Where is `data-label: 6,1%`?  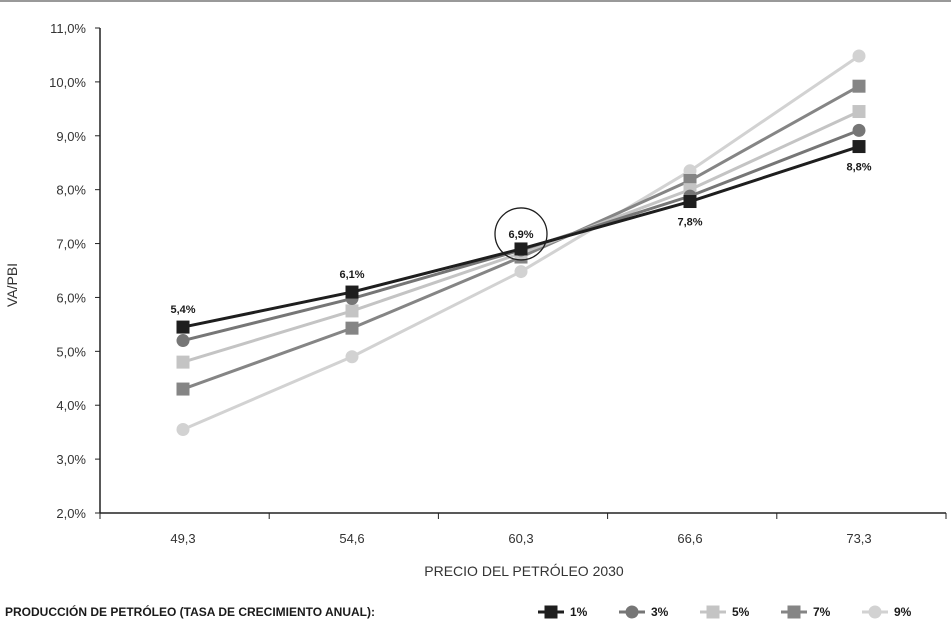
data-label: 6,1% is located at coordinates (351, 275).